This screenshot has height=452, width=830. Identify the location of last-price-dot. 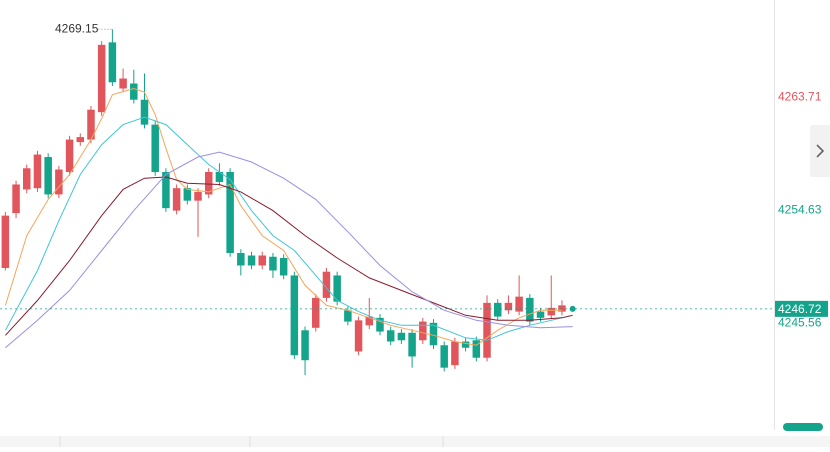
(572, 308).